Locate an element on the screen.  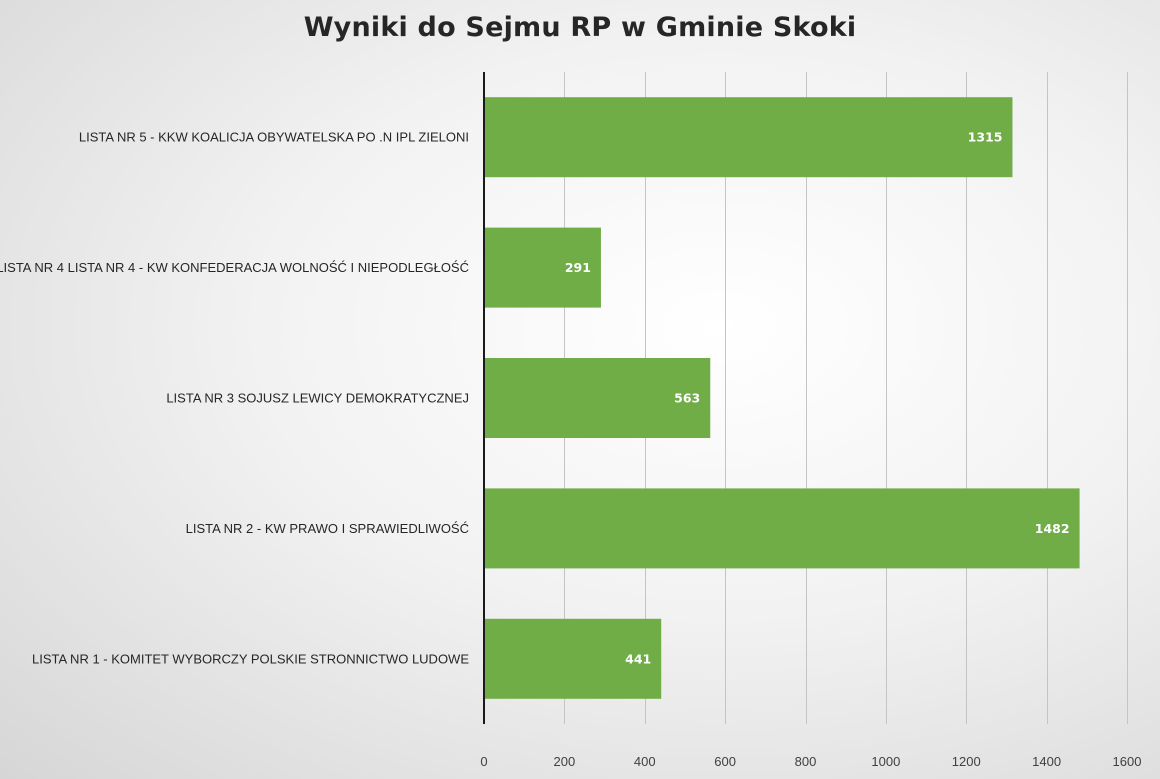
x-tick-label: 800 is located at coordinates (806, 761).